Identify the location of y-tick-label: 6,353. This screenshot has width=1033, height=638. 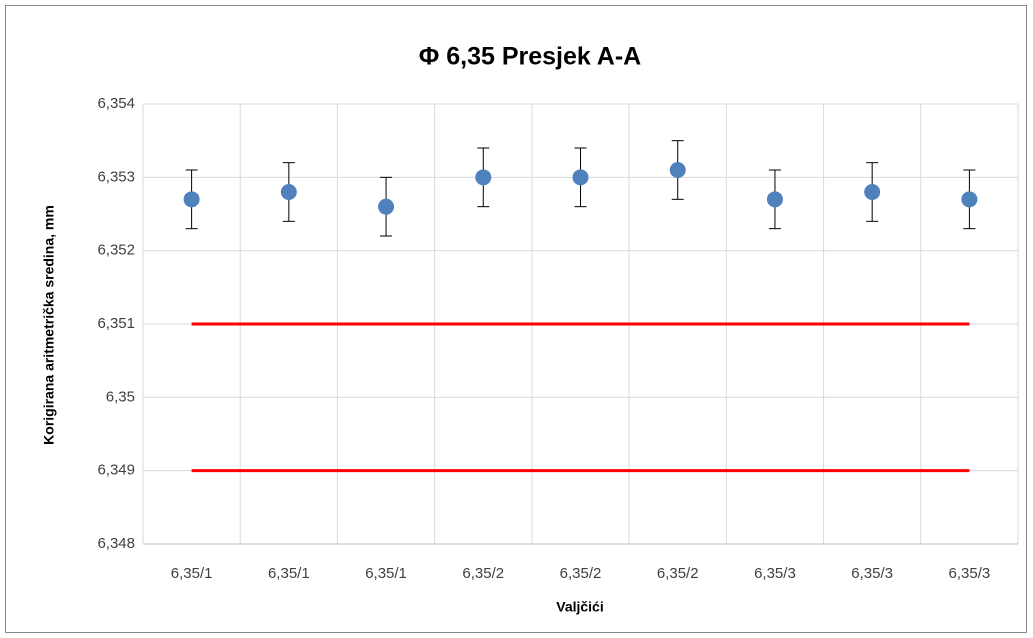
(116, 176).